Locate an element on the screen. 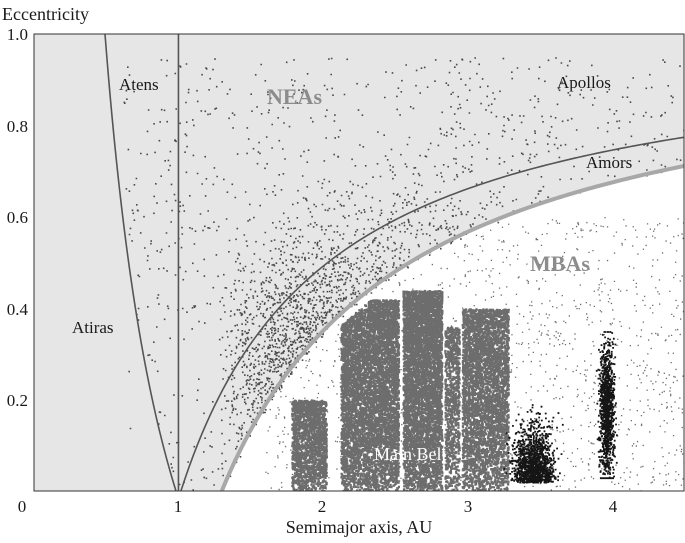 The image size is (685, 543). x-tick-3: 3 is located at coordinates (468, 506).